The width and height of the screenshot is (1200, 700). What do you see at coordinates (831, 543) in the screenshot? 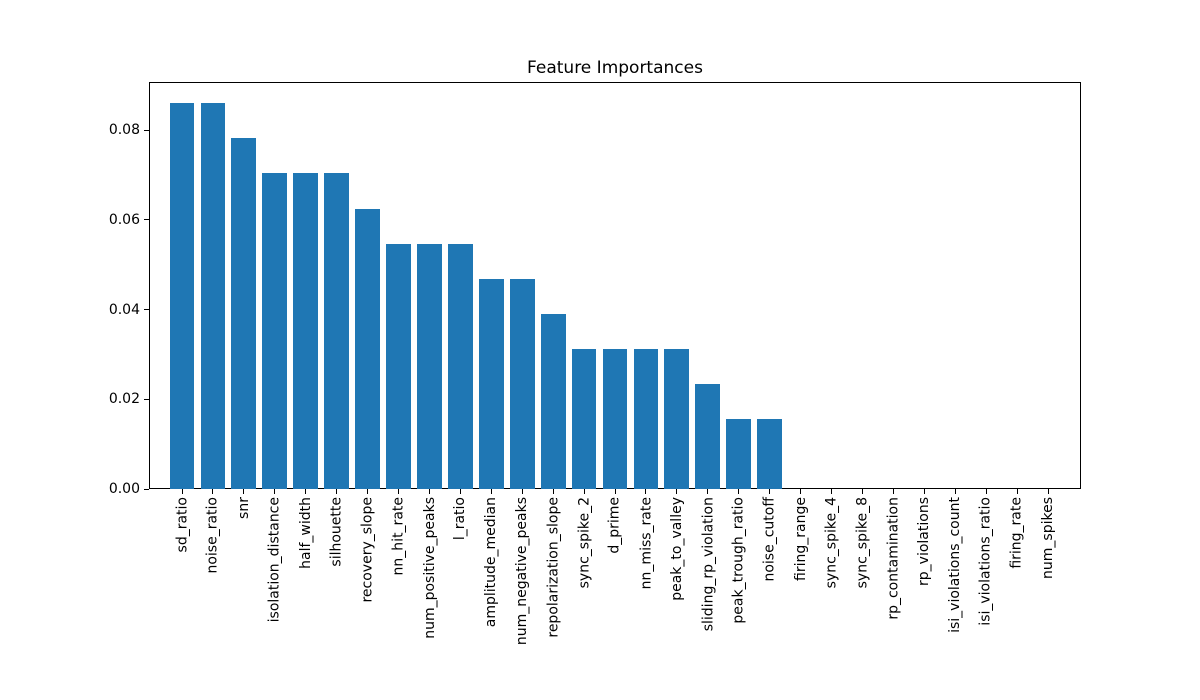
I see `x-tick-label-sync_spike_4: sync_spike_4` at bounding box center [831, 543].